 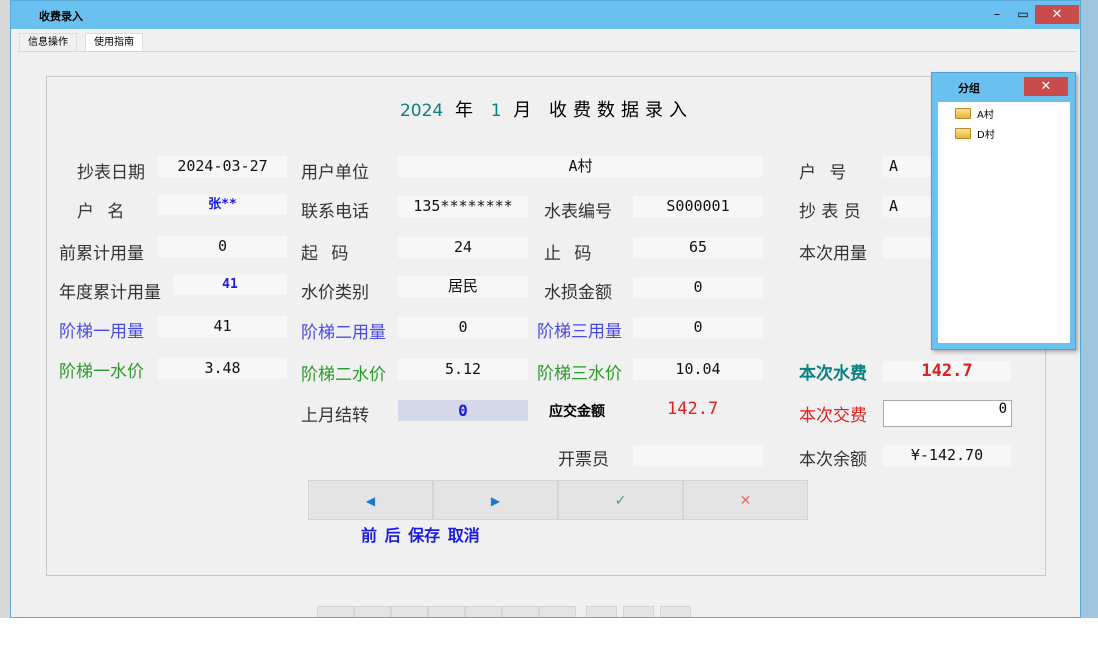 What do you see at coordinates (833, 416) in the screenshot?
I see `payment-label: 本次交费` at bounding box center [833, 416].